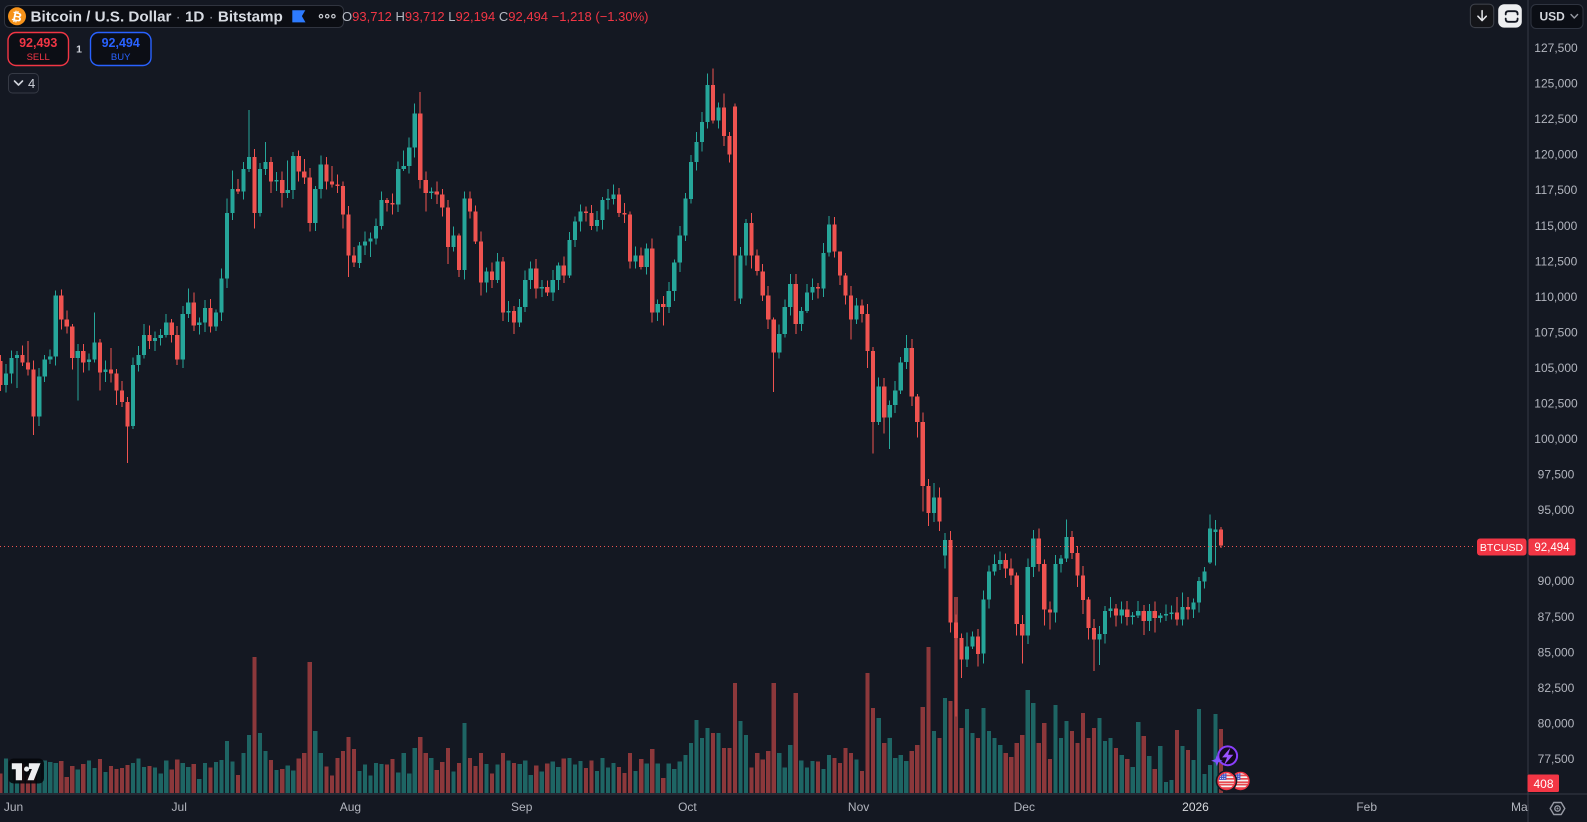  Describe the element at coordinates (1195, 807) in the screenshot. I see `svg-text: 2026` at that location.